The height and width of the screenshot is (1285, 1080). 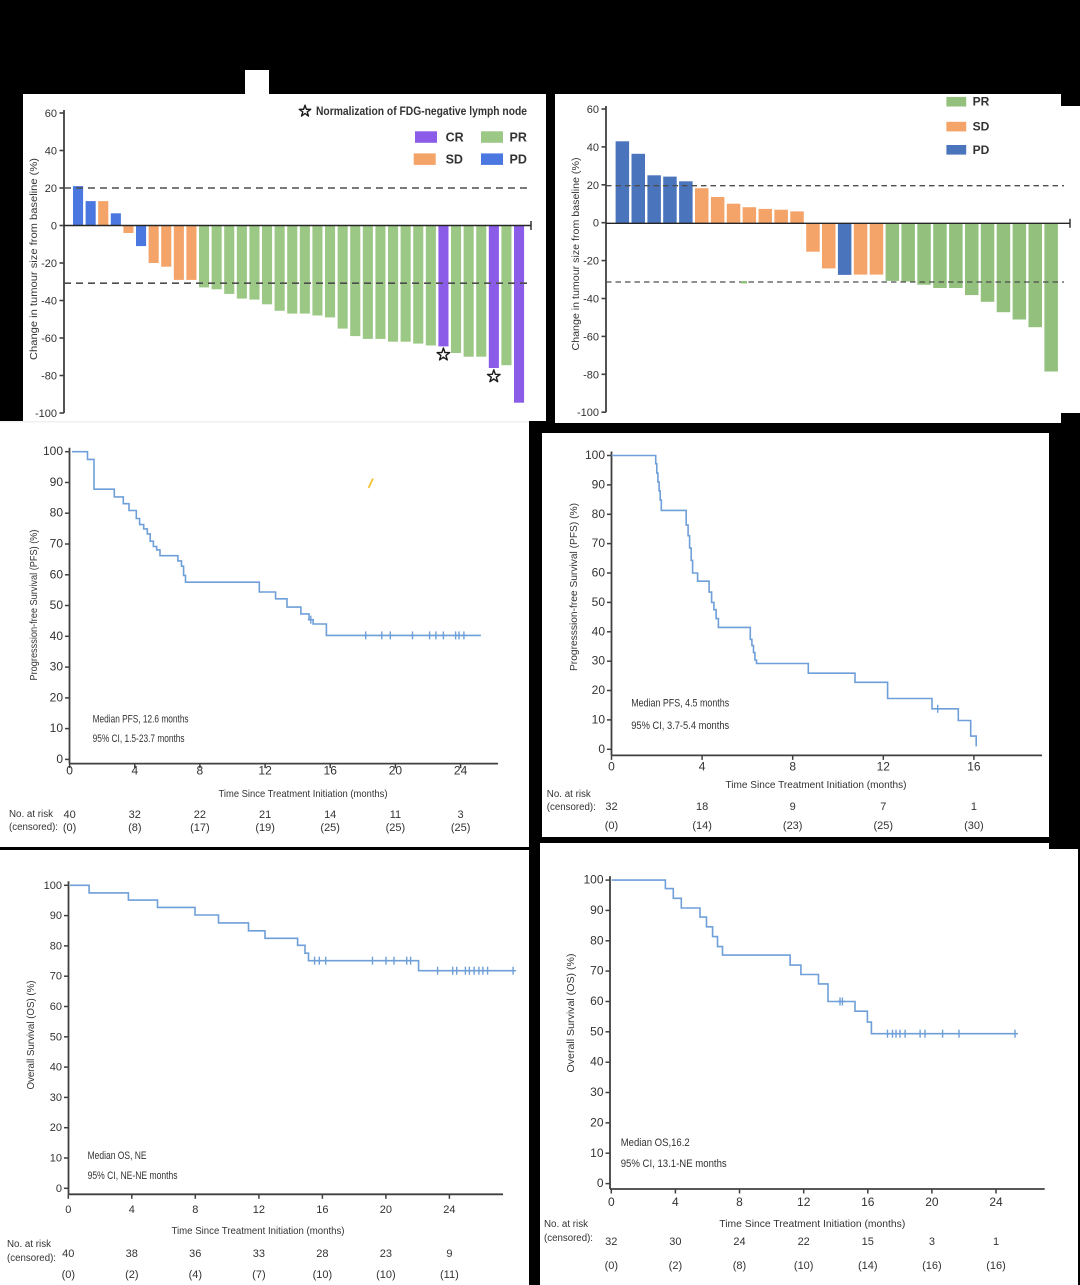 I want to click on svg-text: 4, so click(x=132, y=1210).